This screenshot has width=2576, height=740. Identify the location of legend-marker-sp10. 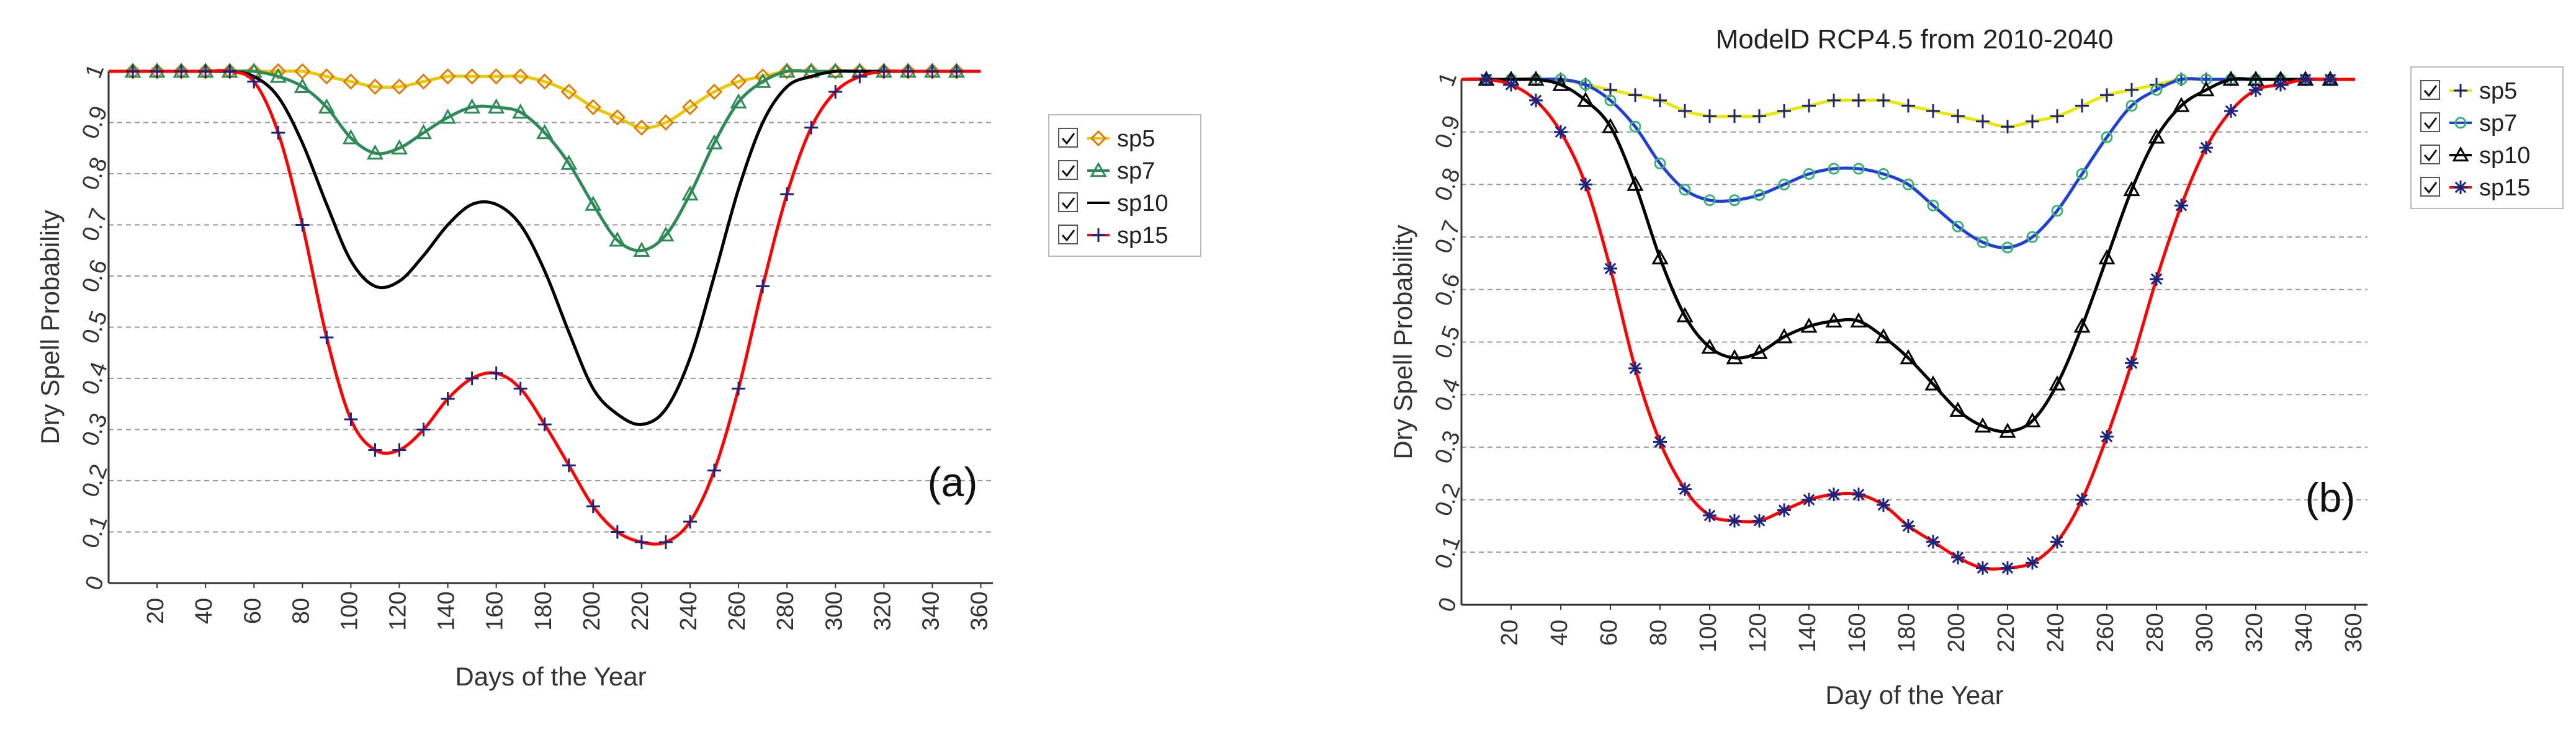
(2460, 154).